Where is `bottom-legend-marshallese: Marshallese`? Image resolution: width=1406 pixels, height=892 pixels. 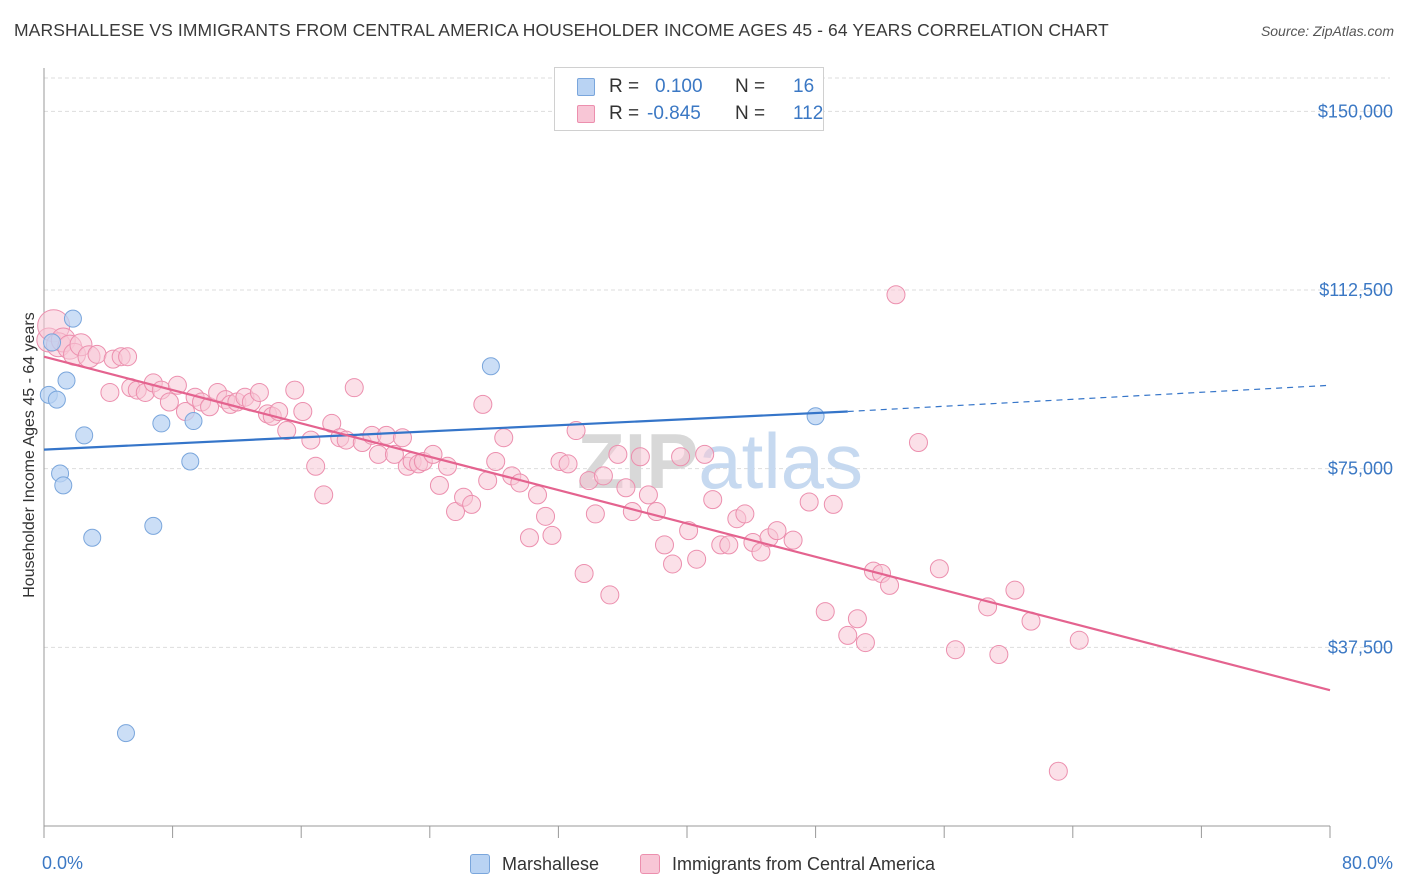 bottom-legend-marshallese: Marshallese is located at coordinates (534, 864).